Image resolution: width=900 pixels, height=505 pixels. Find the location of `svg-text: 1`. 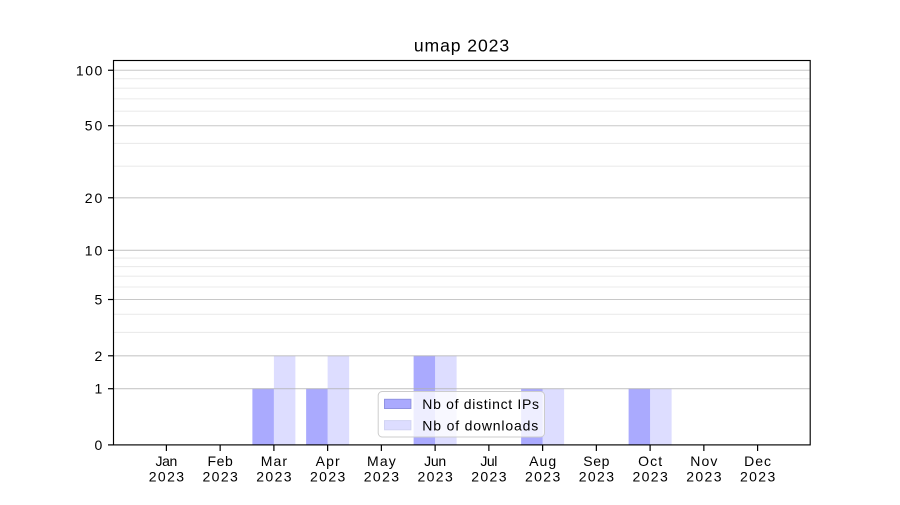

svg-text: 1 is located at coordinates (99, 389).